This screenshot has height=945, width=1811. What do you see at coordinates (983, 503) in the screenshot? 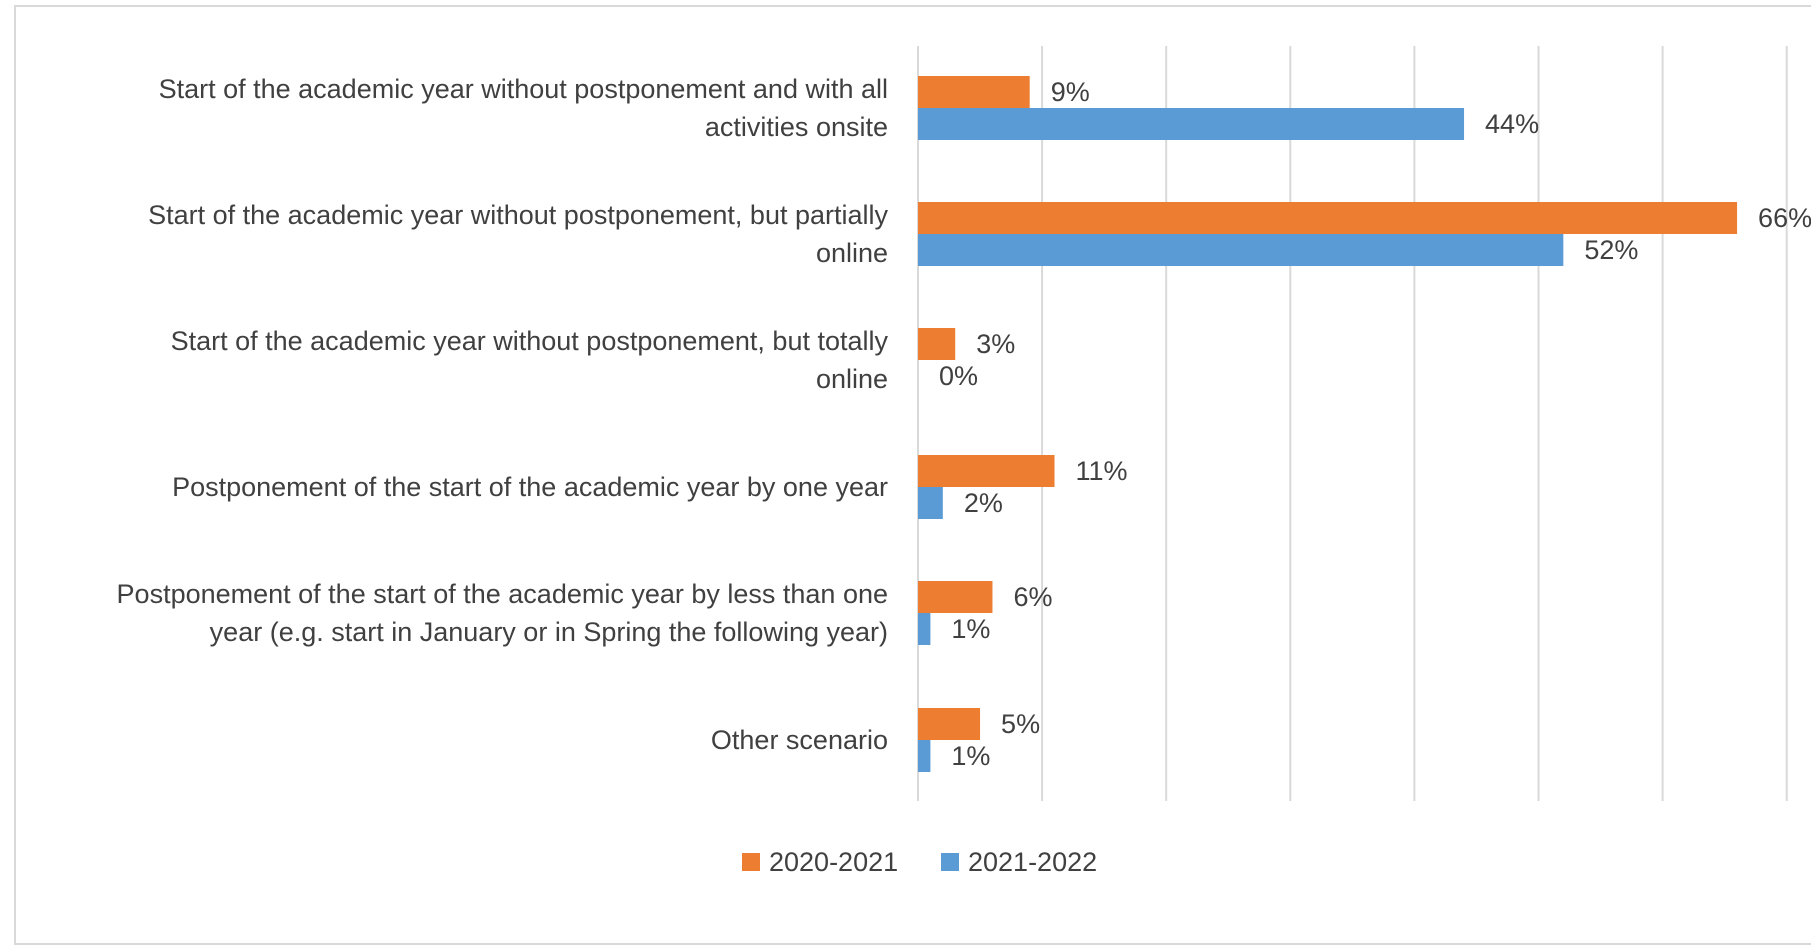
I see `data-label: 2%` at bounding box center [983, 503].